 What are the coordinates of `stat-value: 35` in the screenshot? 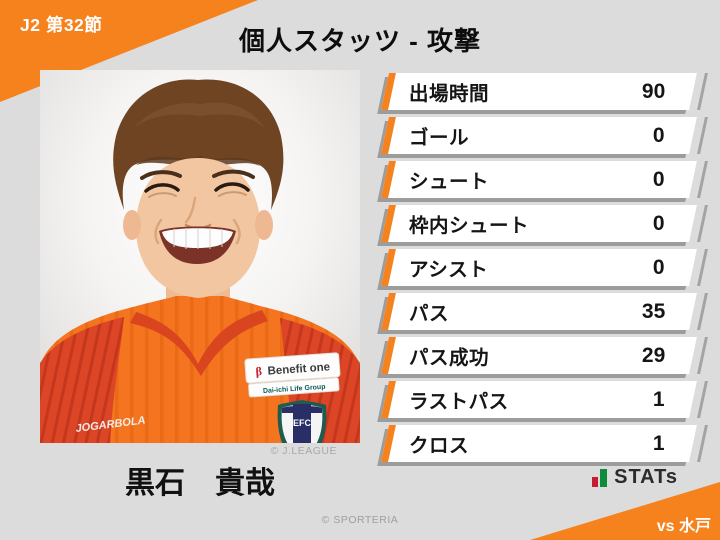 It's located at (653, 311).